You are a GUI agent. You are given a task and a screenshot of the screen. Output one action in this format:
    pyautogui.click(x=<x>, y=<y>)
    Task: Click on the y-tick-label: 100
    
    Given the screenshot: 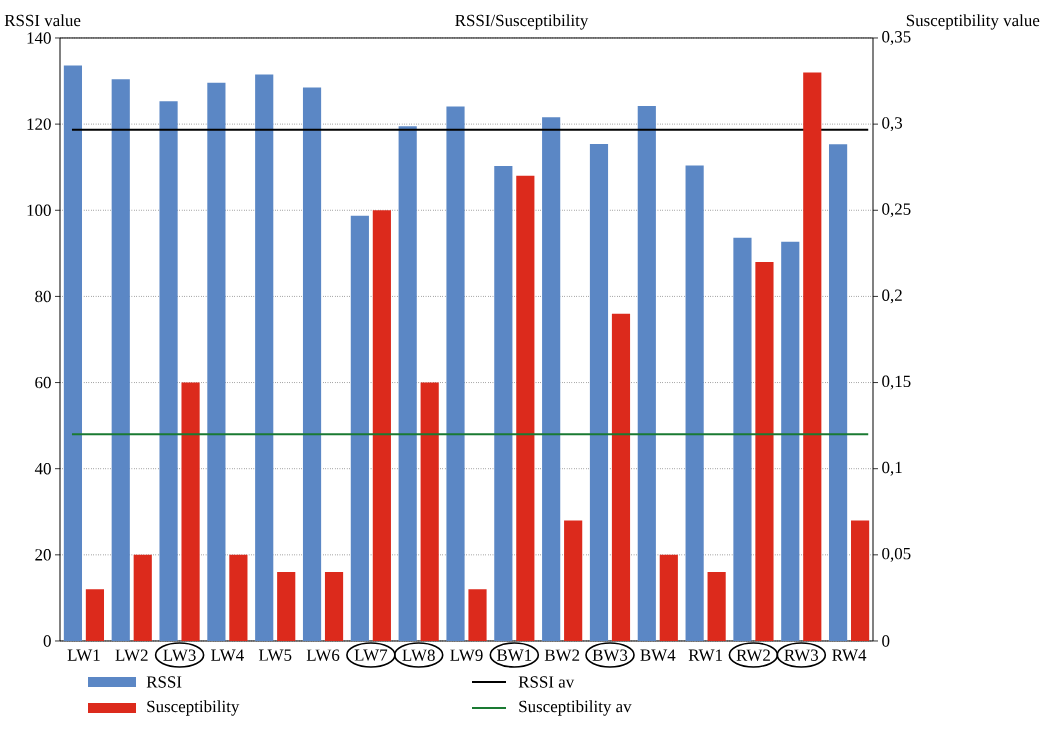 What is the action you would take?
    pyautogui.click(x=39, y=210)
    